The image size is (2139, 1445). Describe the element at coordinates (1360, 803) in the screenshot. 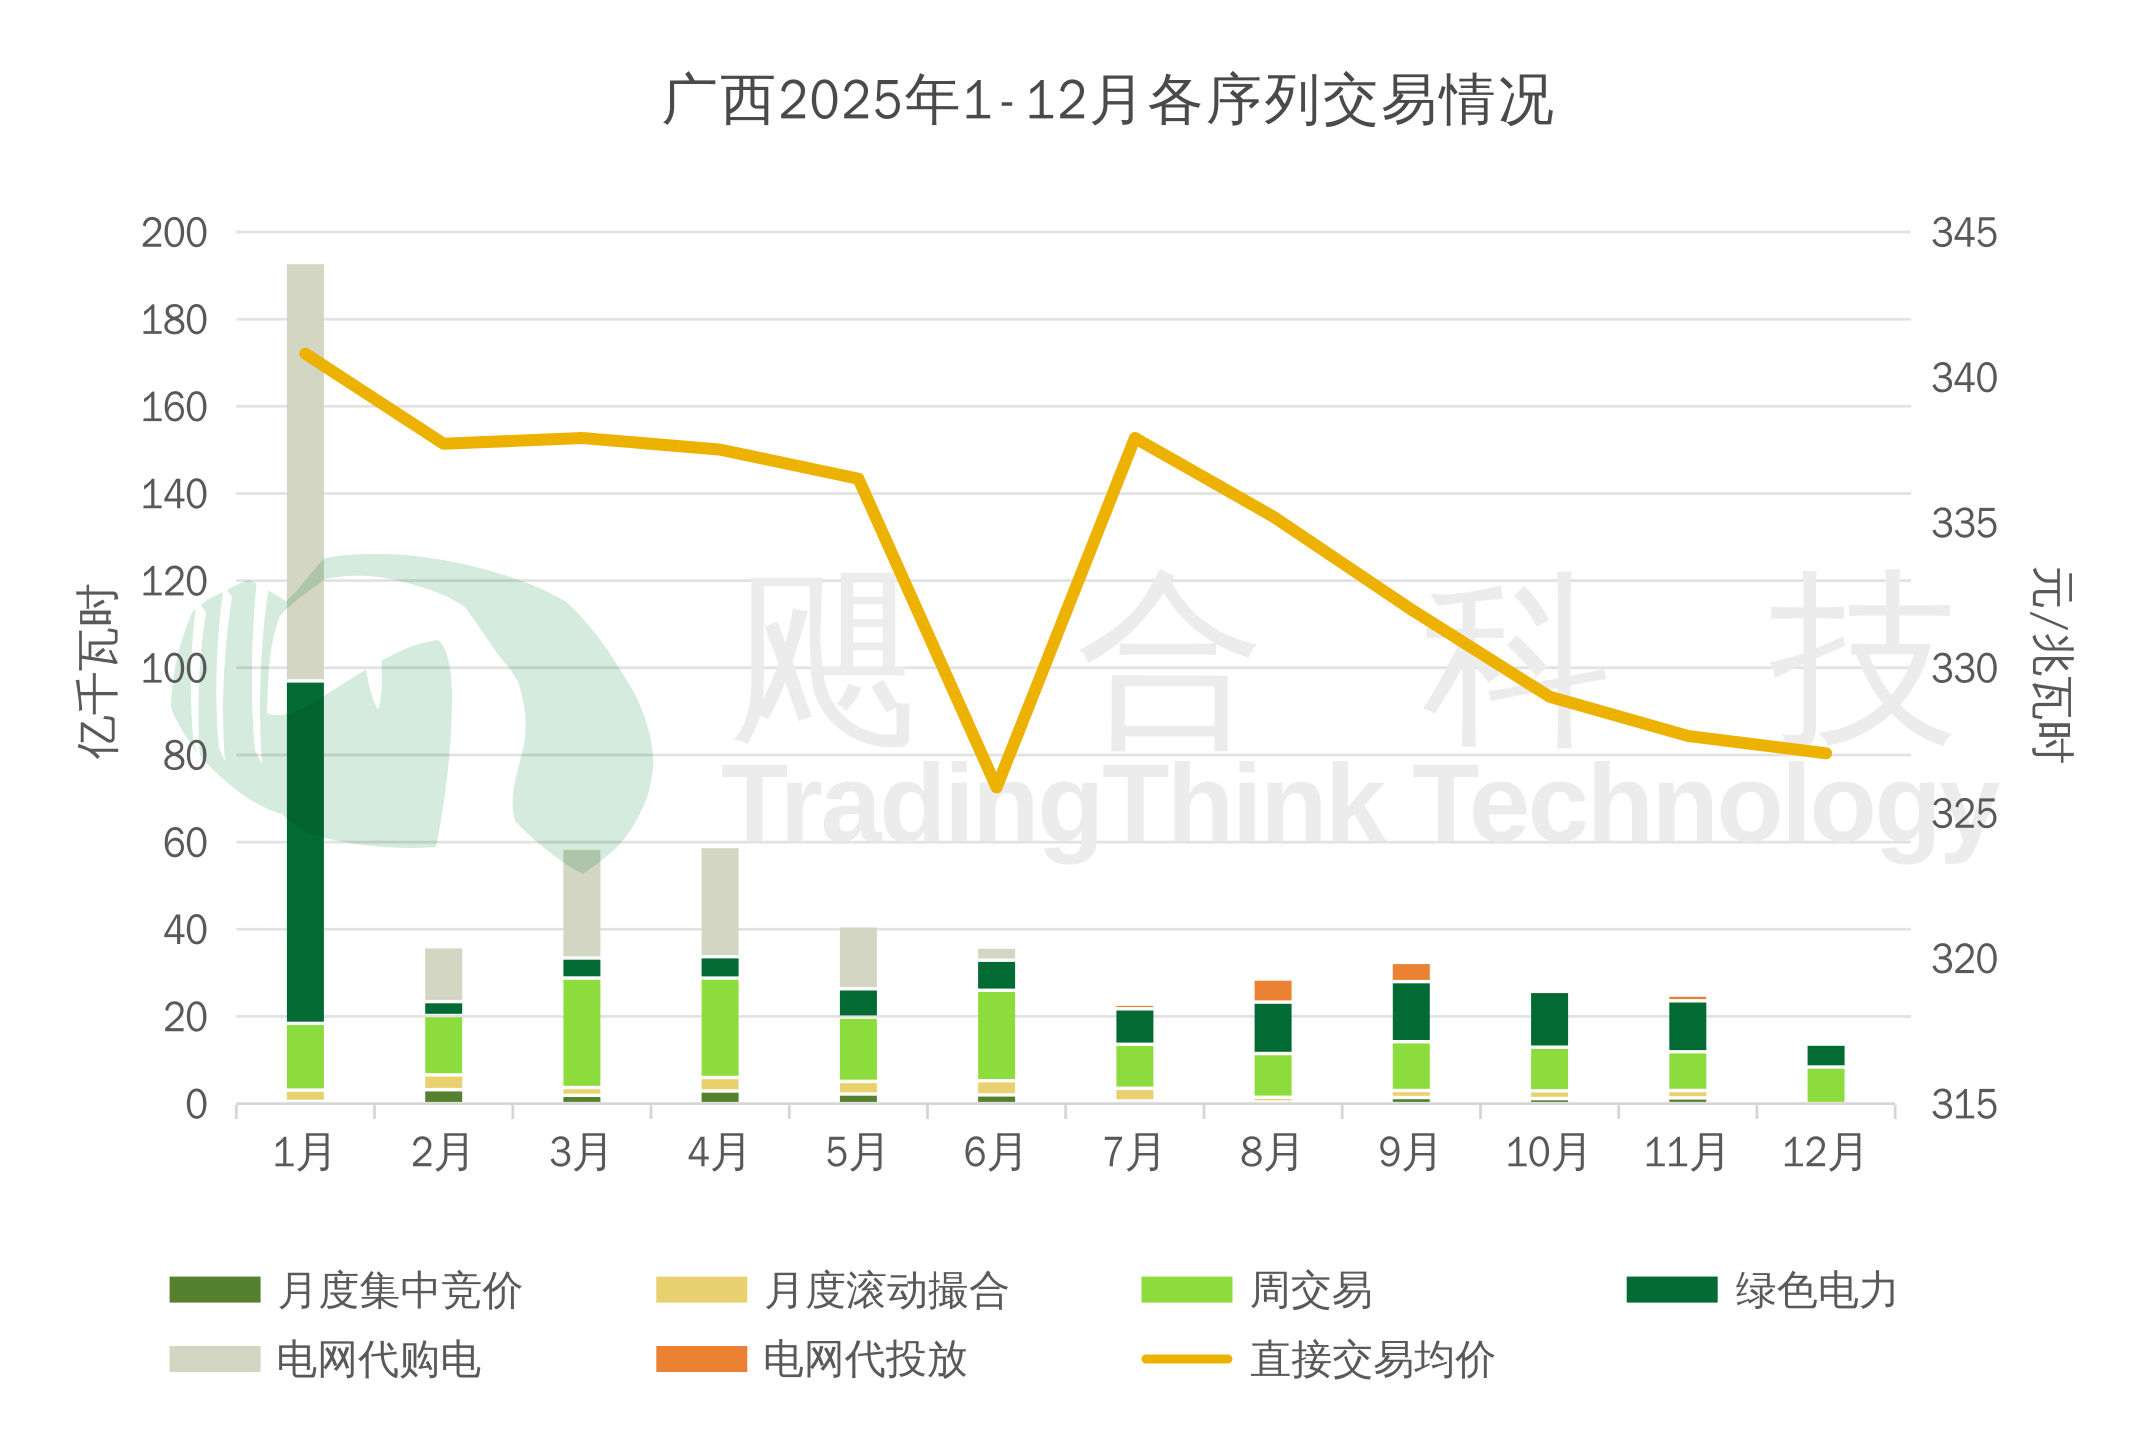

I see `svg-text: TradingThink Technology` at that location.